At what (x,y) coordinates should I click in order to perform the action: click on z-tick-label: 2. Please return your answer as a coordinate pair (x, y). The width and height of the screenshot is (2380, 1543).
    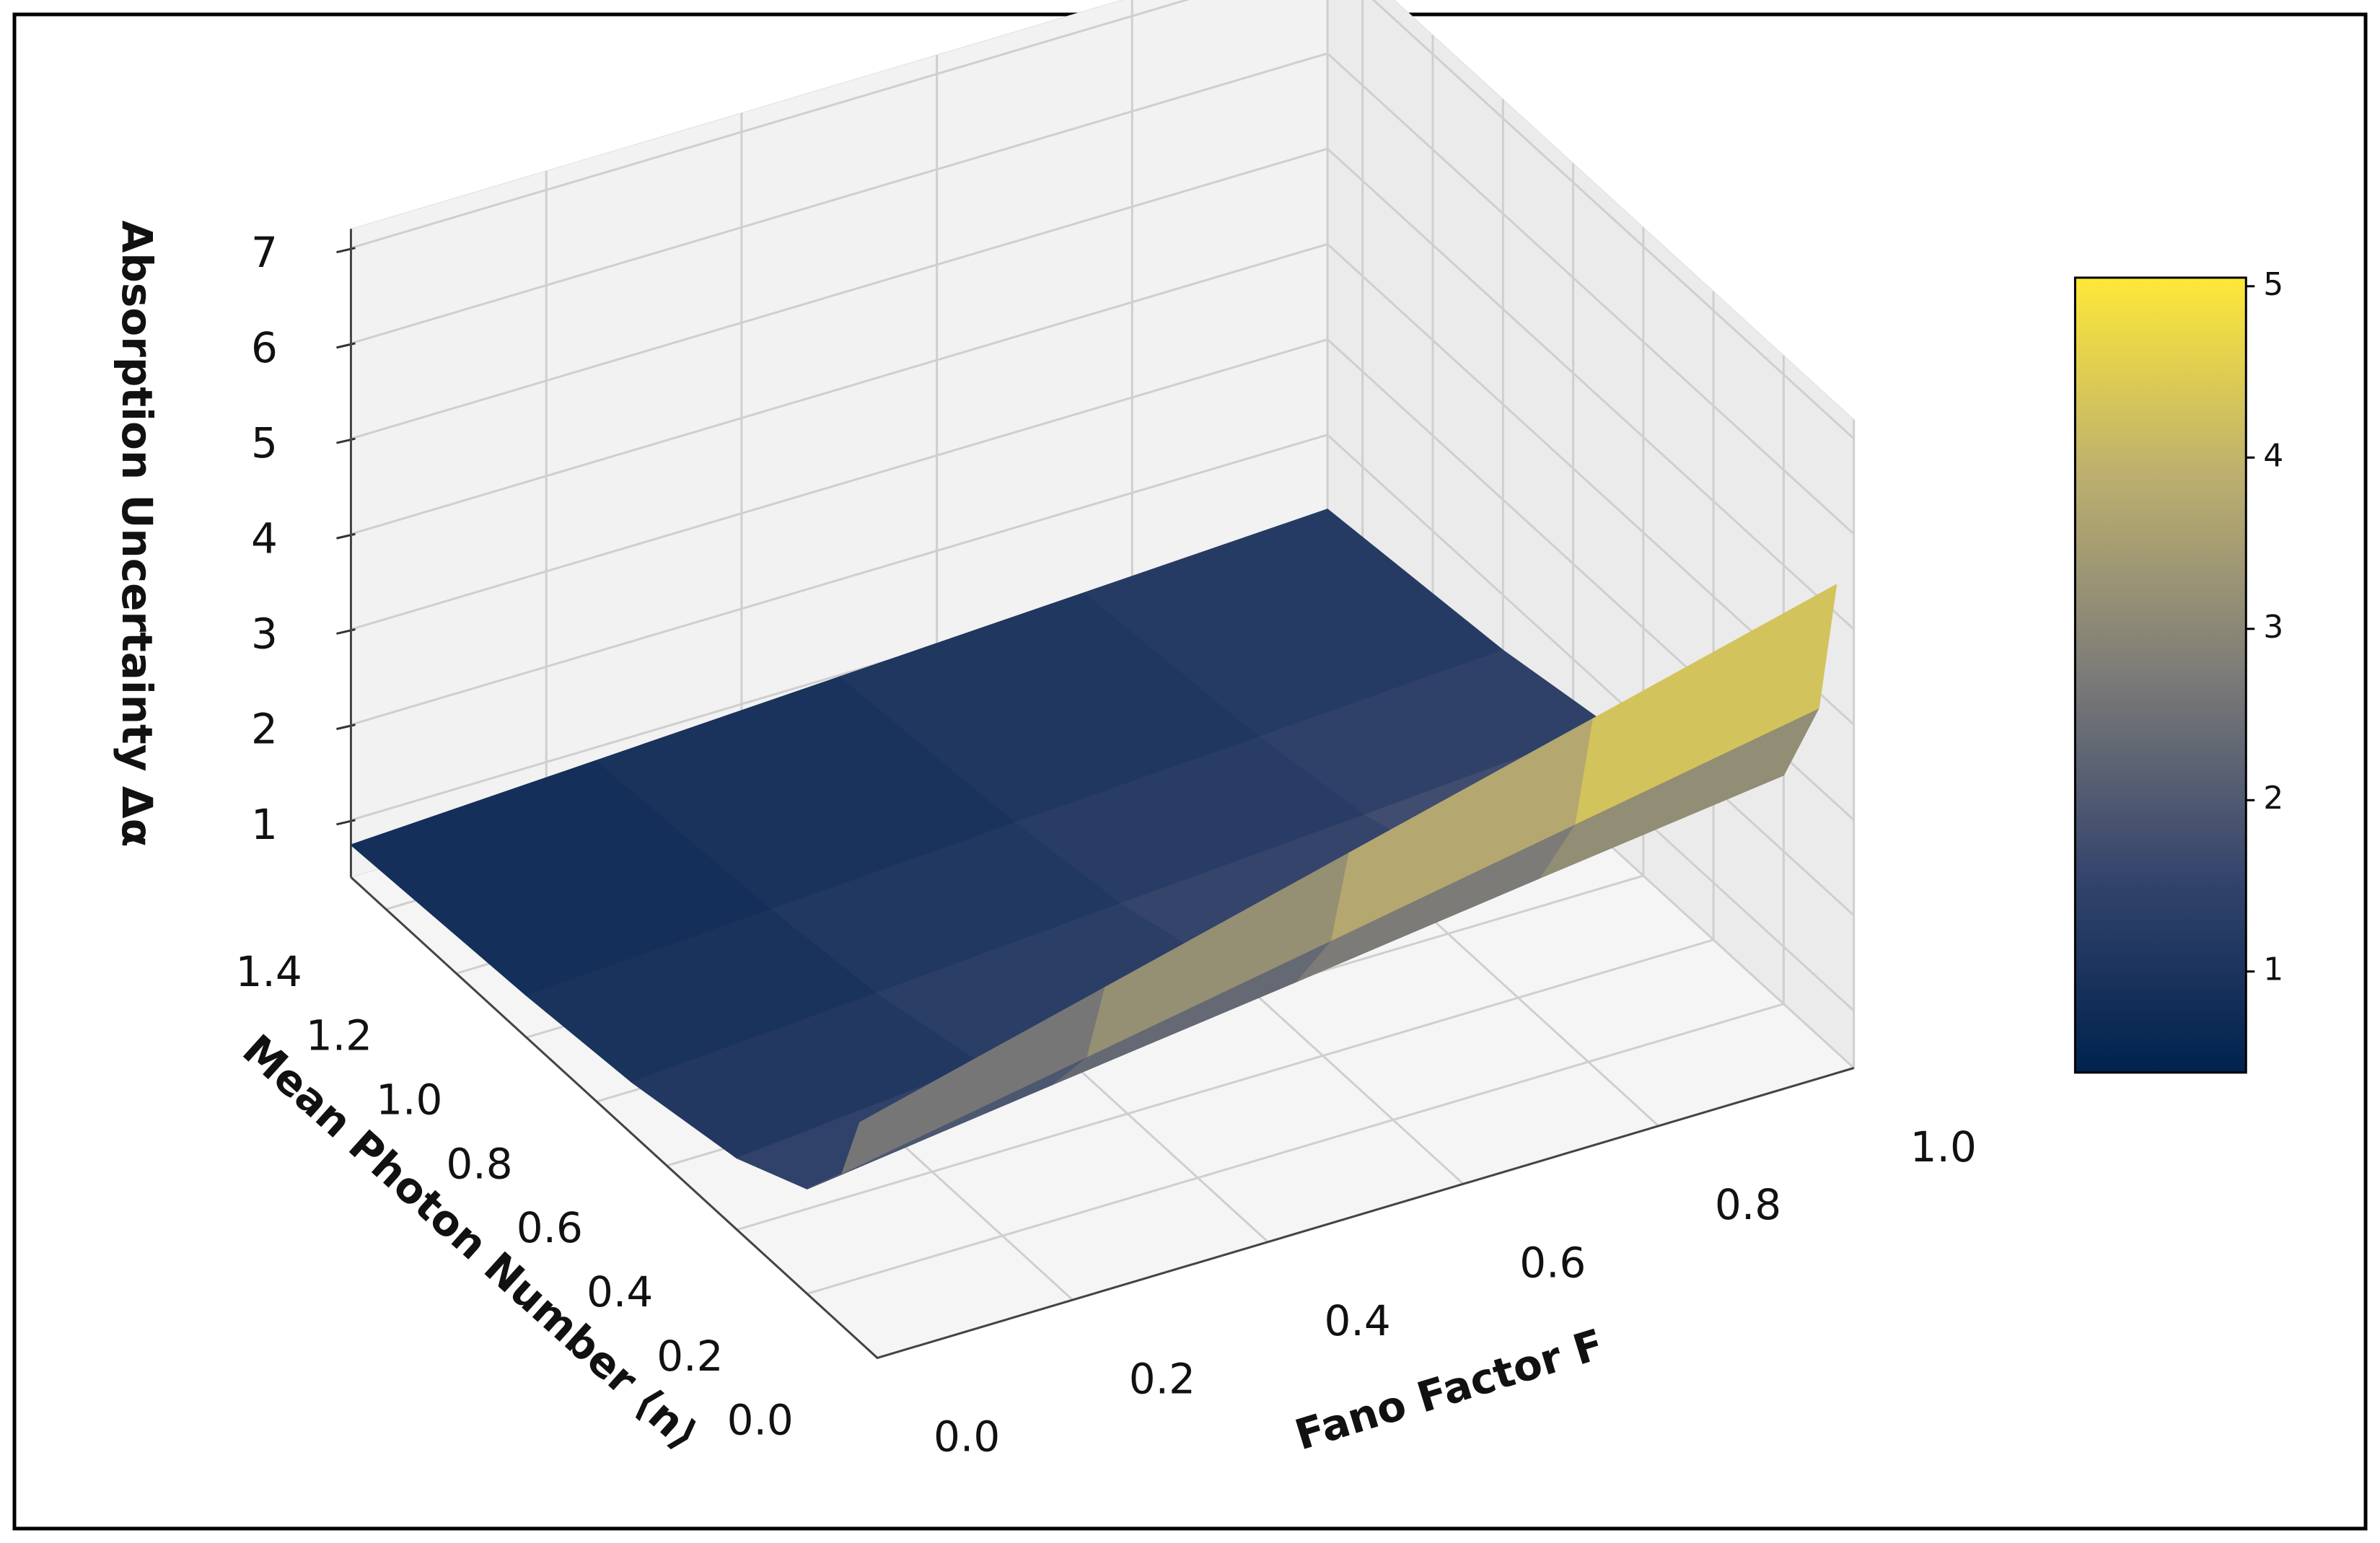
    Looking at the image, I should click on (264, 729).